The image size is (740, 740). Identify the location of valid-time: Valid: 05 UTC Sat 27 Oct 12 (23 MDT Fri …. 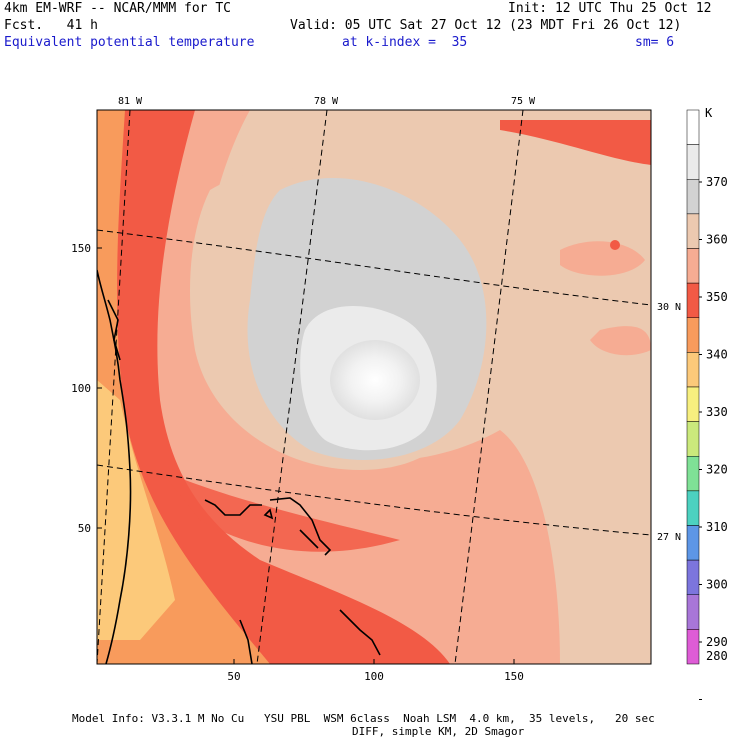
(486, 25).